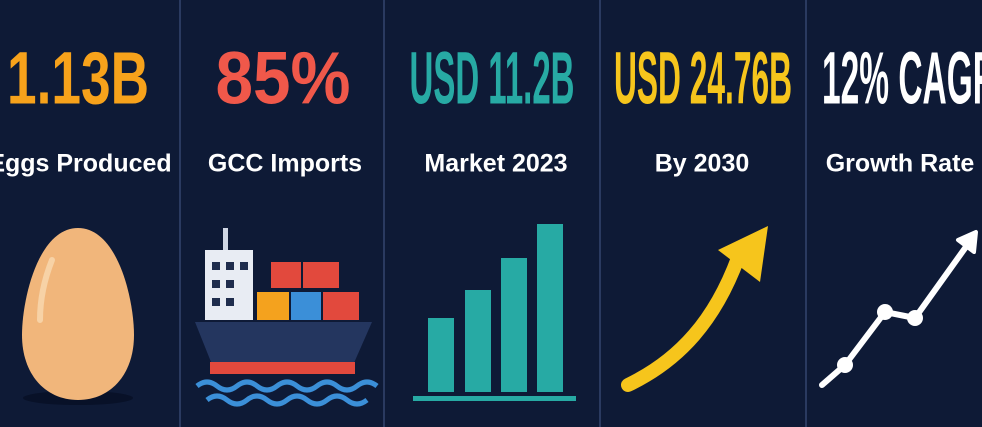  Describe the element at coordinates (78, 316) in the screenshot. I see `egg-icon` at that location.